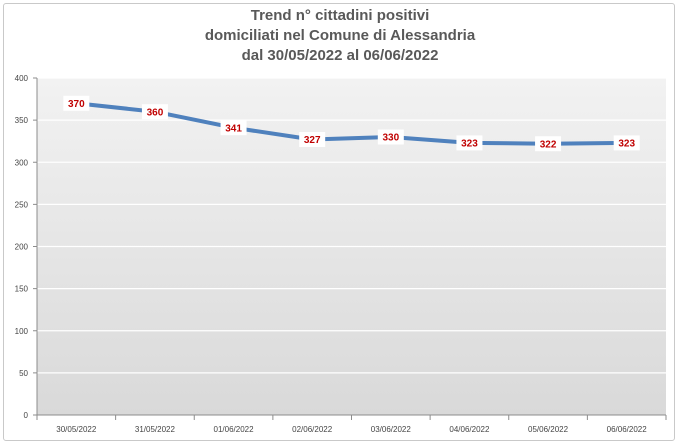 This screenshot has height=446, width=680. What do you see at coordinates (76, 429) in the screenshot?
I see `x-tick-label: 30/05/2022` at bounding box center [76, 429].